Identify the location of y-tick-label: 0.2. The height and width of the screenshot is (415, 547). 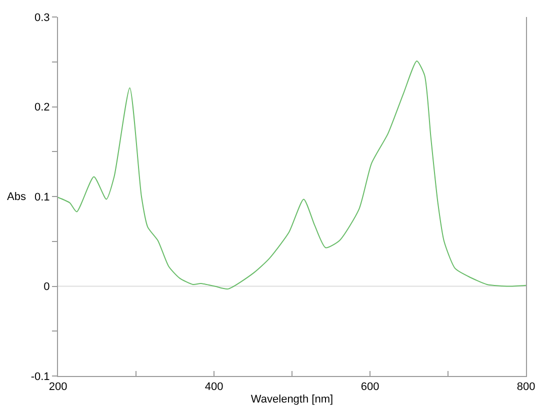
(42, 108).